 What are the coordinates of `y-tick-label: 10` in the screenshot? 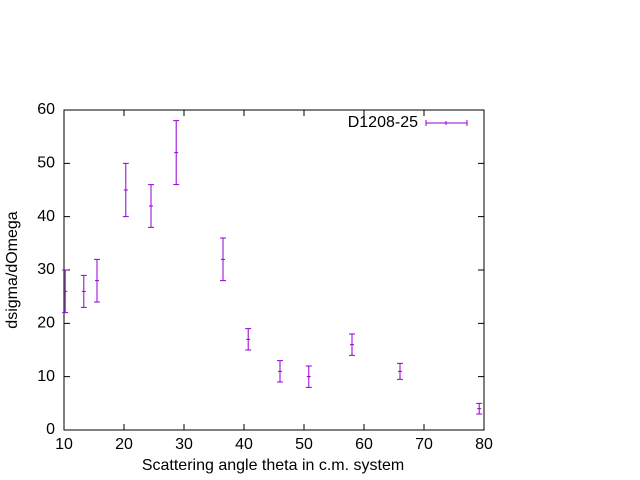 It's located at (46, 376).